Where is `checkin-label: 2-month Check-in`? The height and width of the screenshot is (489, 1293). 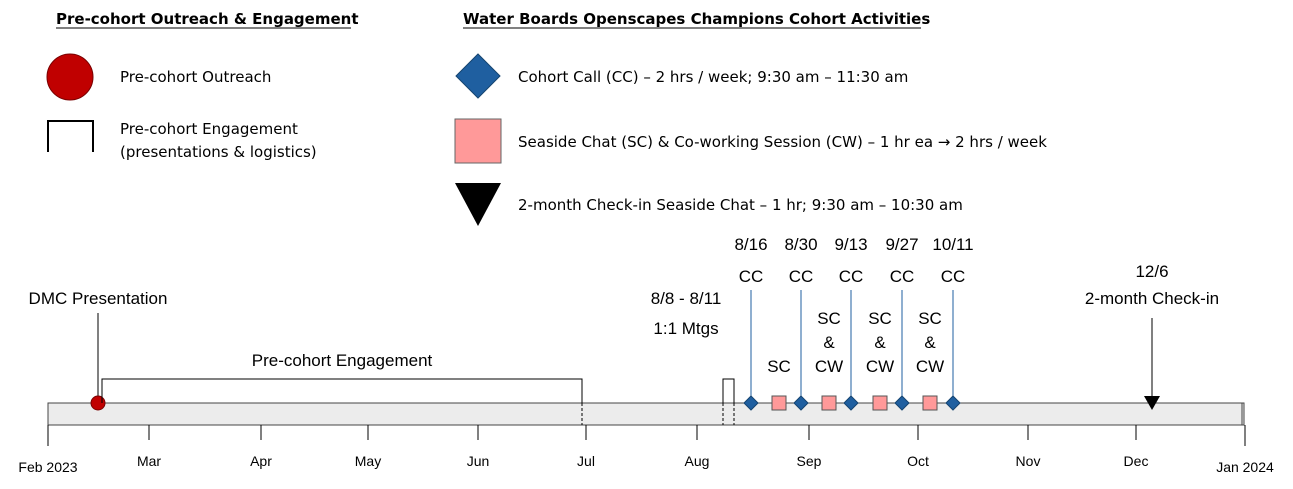
checkin-label: 2-month Check-in is located at coordinates (1152, 298).